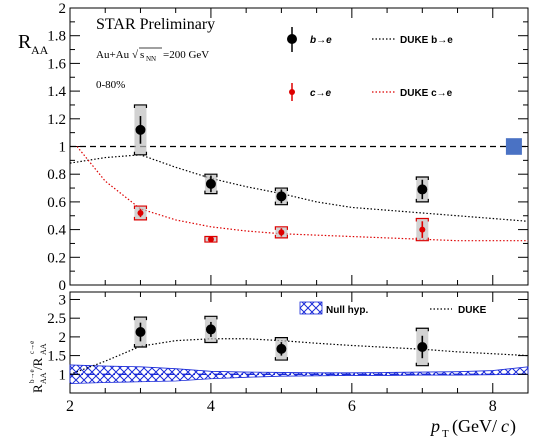  I want to click on legend-duke-b-label: DUKE b→e, so click(426, 40).